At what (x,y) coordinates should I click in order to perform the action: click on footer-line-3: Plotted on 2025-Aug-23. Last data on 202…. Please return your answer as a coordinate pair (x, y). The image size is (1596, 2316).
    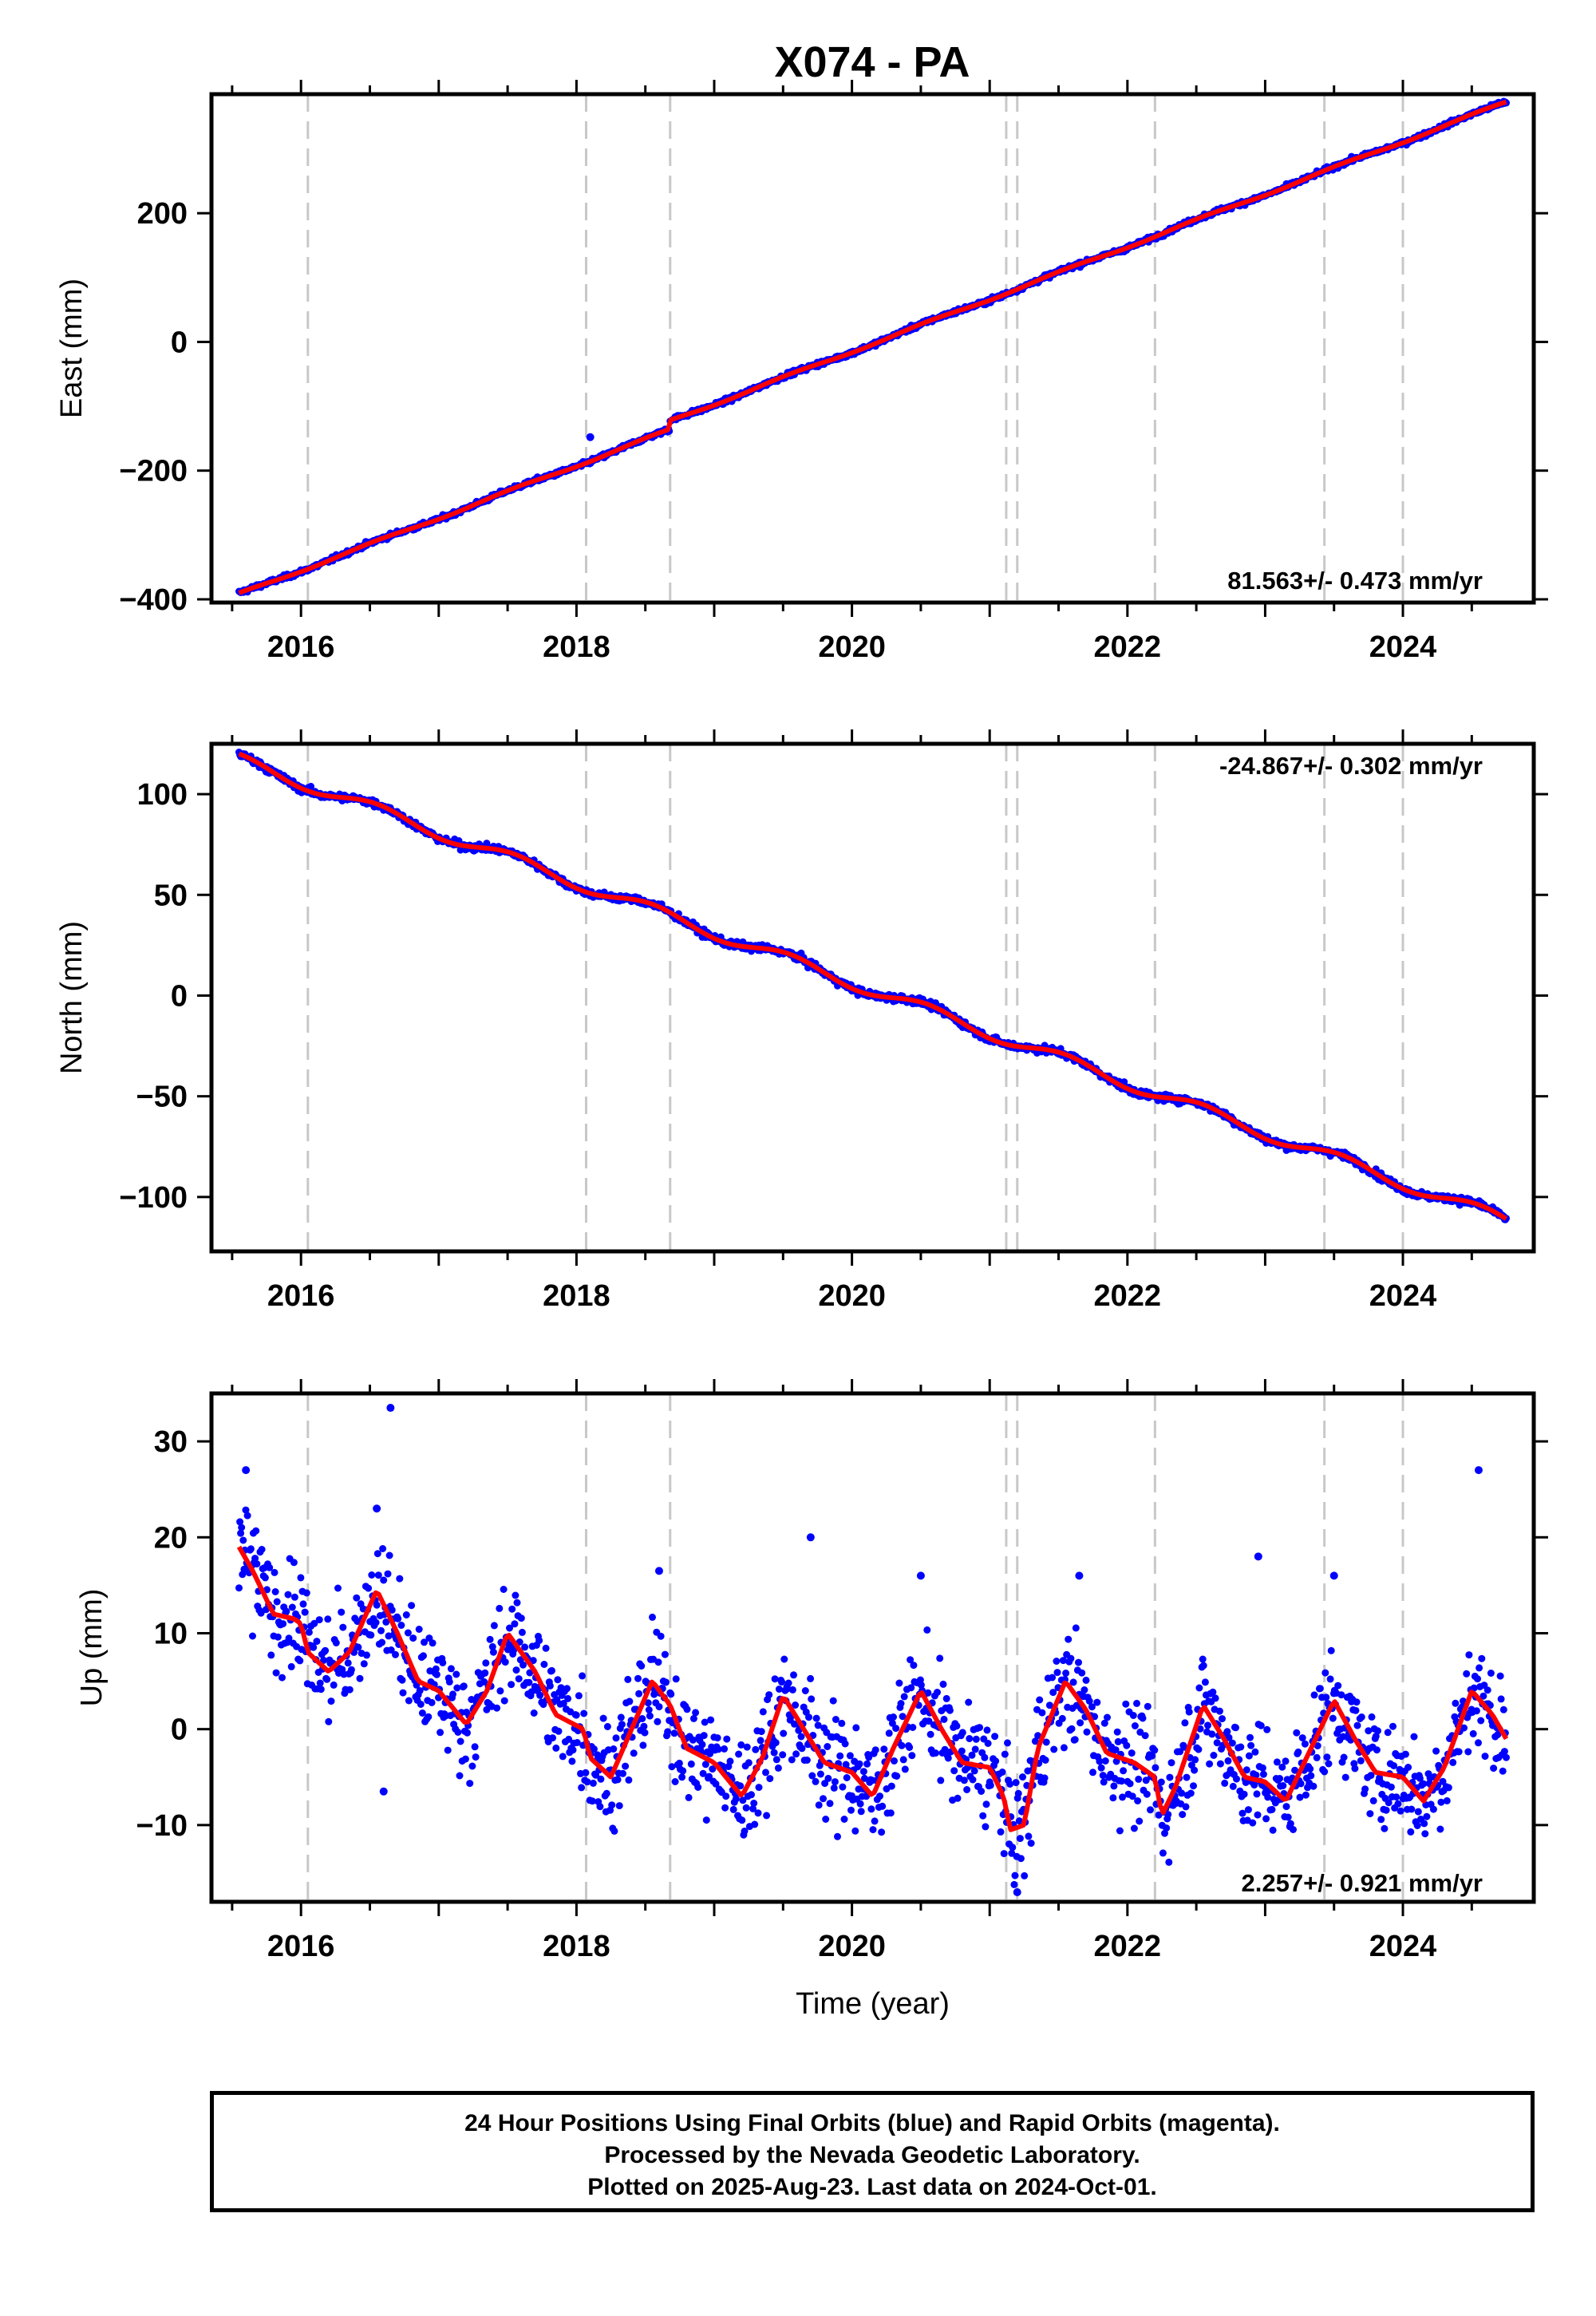
    Looking at the image, I should click on (872, 2187).